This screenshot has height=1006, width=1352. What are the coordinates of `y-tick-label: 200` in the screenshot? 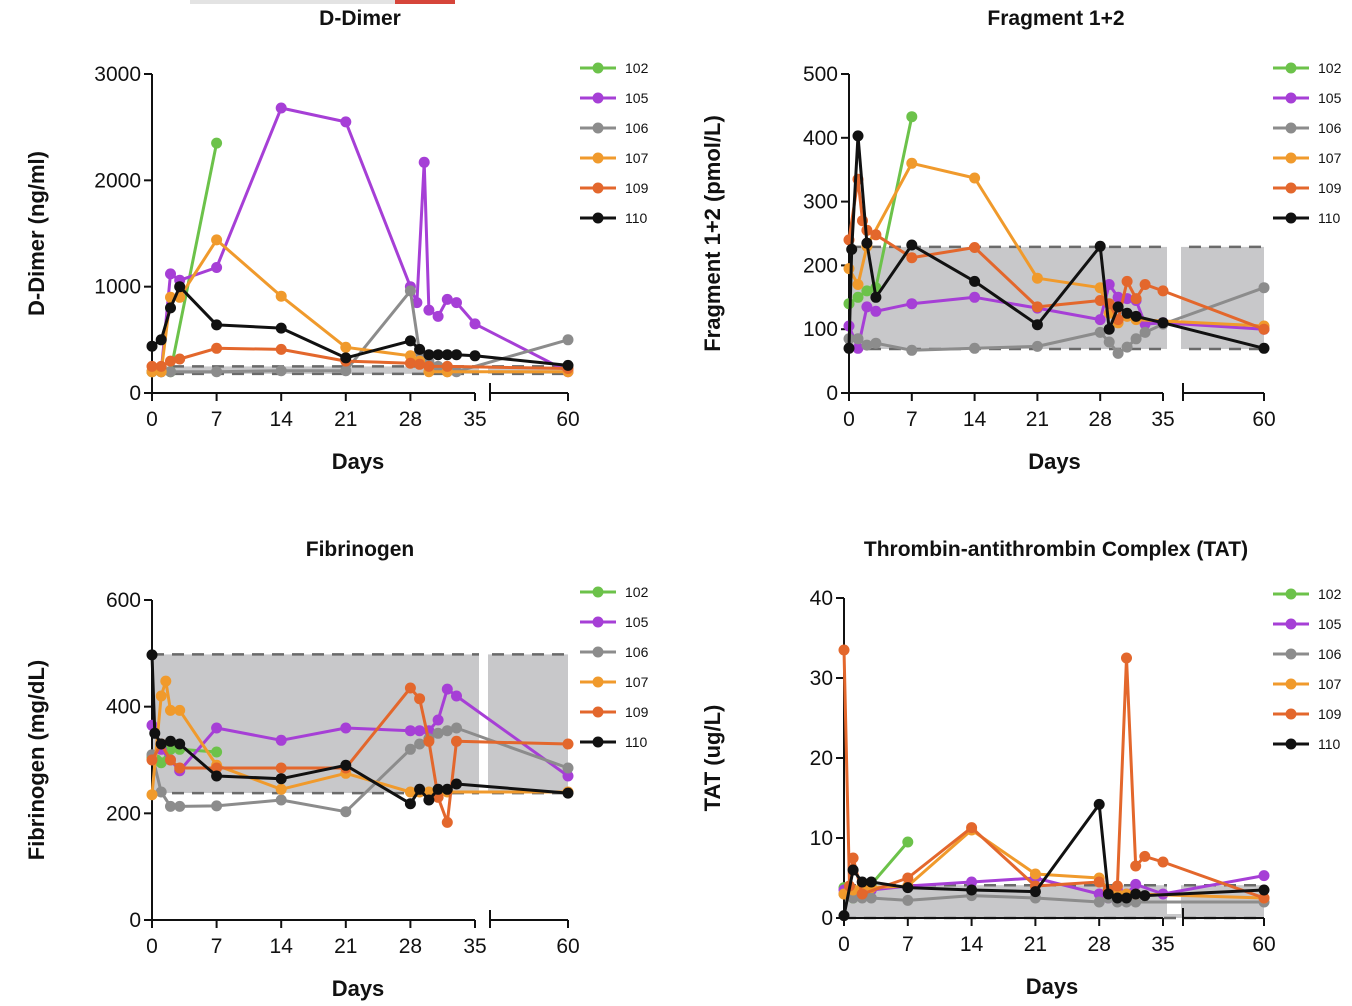 It's located at (820, 265).